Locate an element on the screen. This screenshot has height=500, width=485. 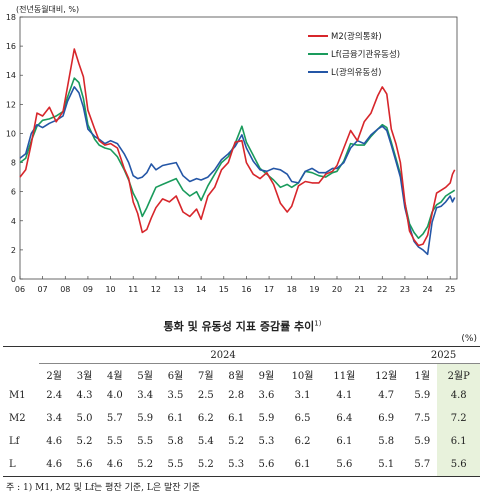
table-cell: 4.1 is located at coordinates (344, 395).